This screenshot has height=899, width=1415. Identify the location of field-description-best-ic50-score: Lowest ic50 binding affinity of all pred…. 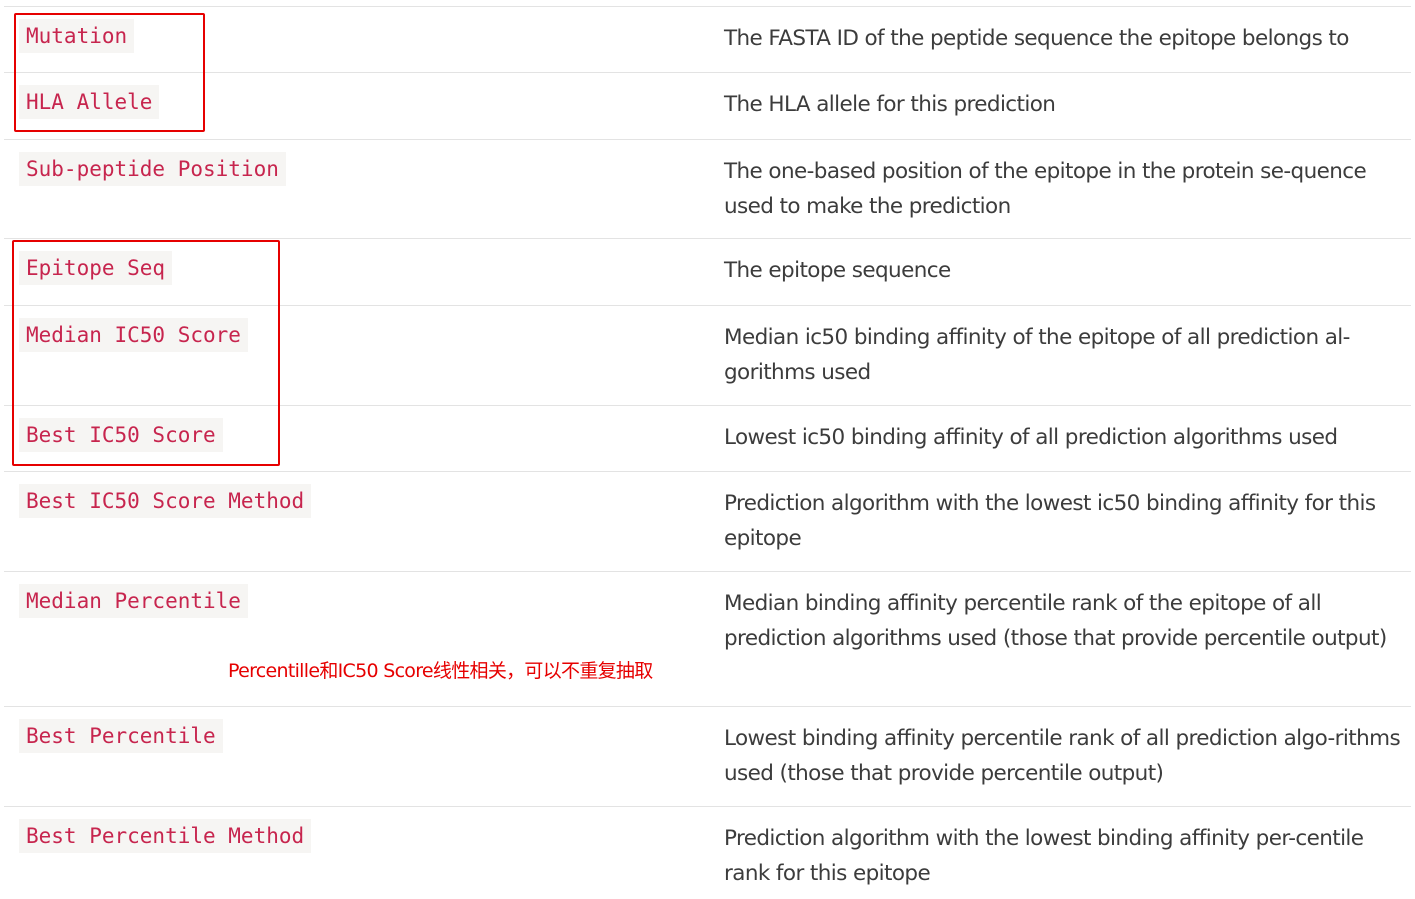
(1031, 437).